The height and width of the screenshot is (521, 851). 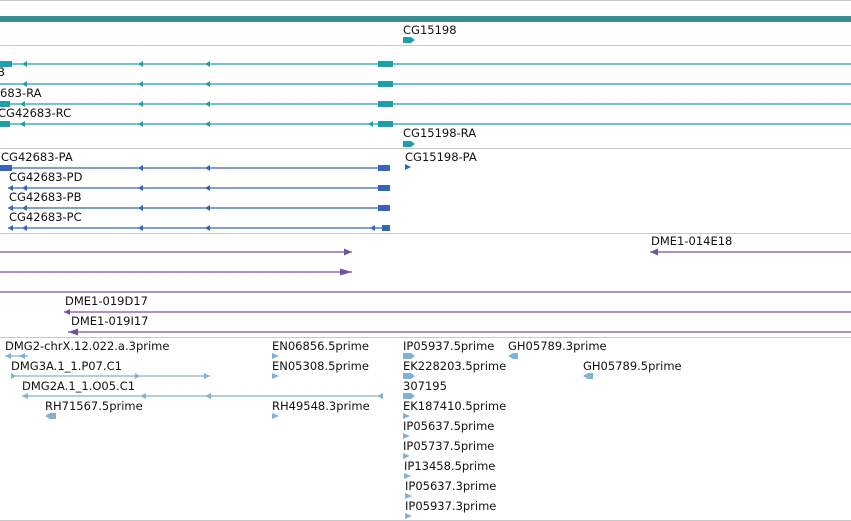 I want to click on protein-label: CG42683-PD, so click(x=46, y=177).